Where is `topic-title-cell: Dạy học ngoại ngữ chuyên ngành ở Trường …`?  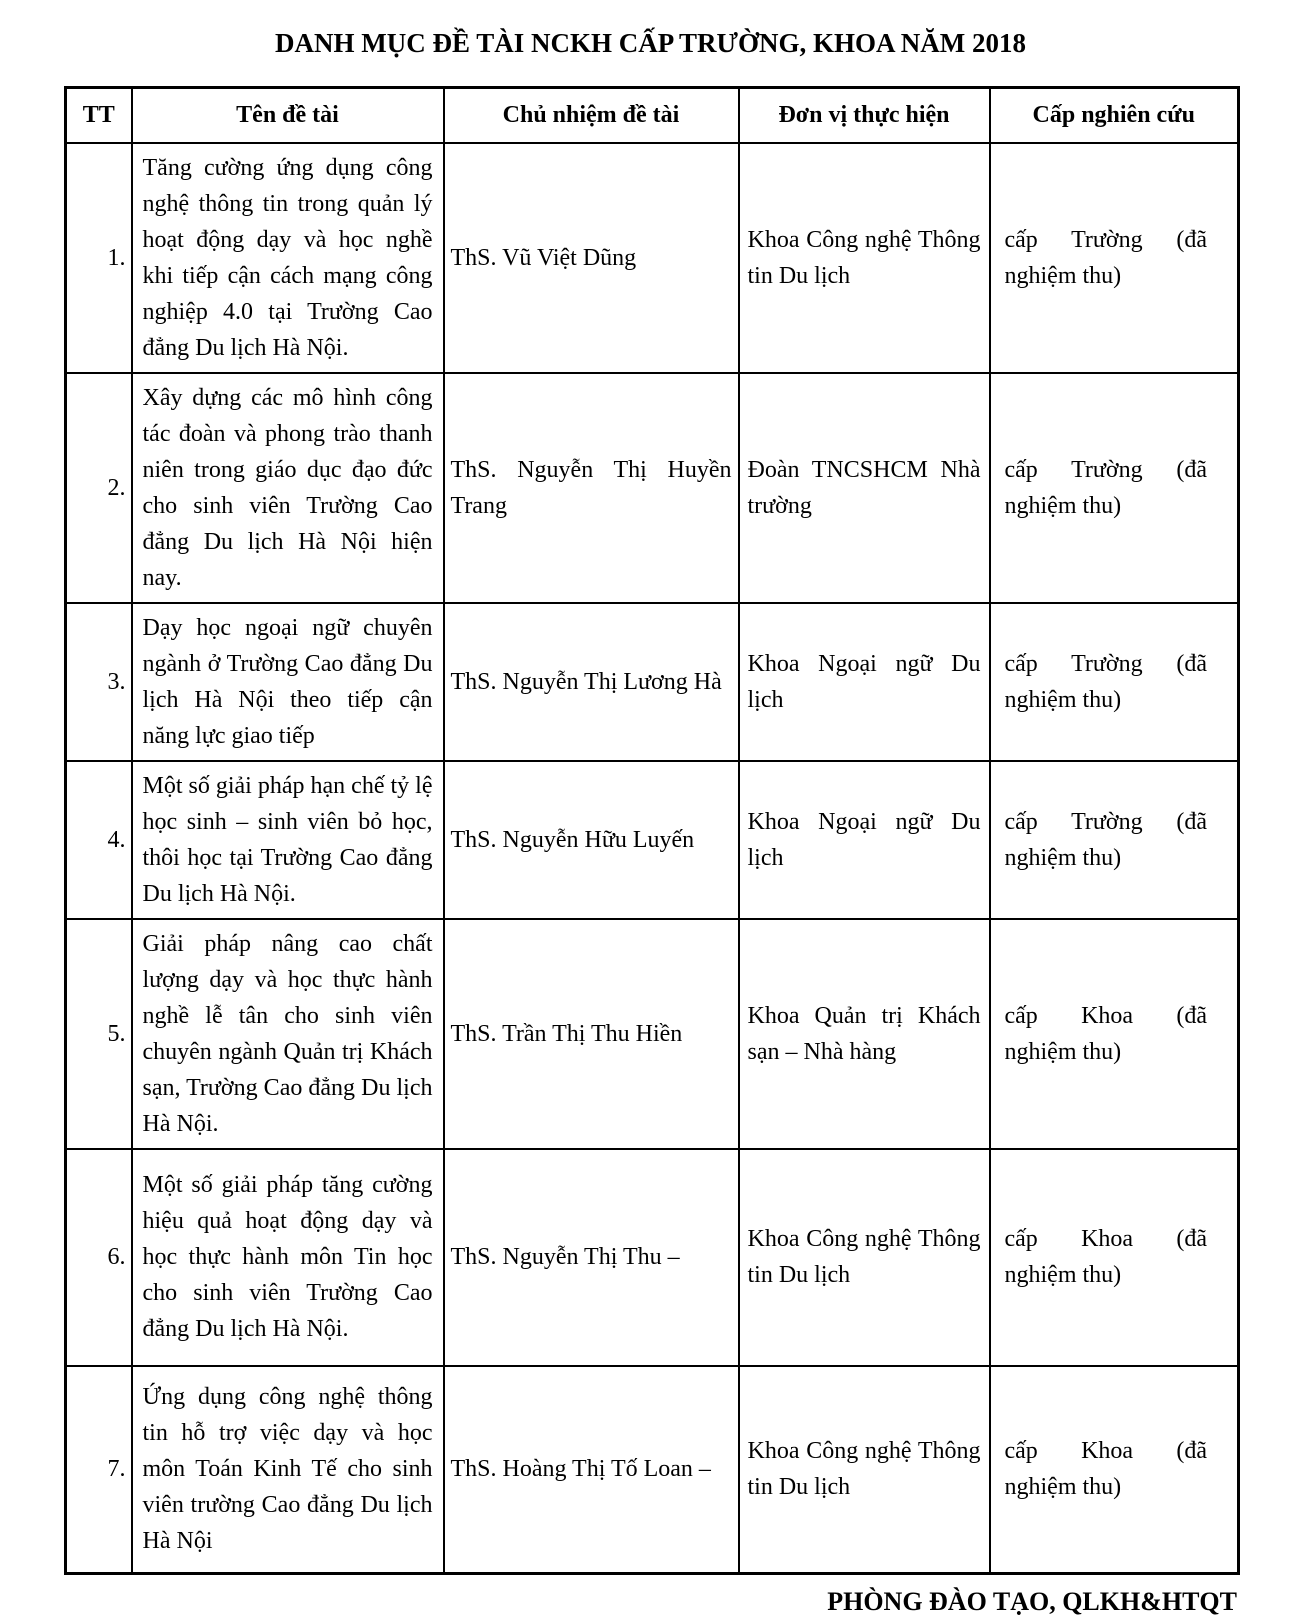 topic-title-cell: Dạy học ngoại ngữ chuyên ngành ở Trường … is located at coordinates (287, 681).